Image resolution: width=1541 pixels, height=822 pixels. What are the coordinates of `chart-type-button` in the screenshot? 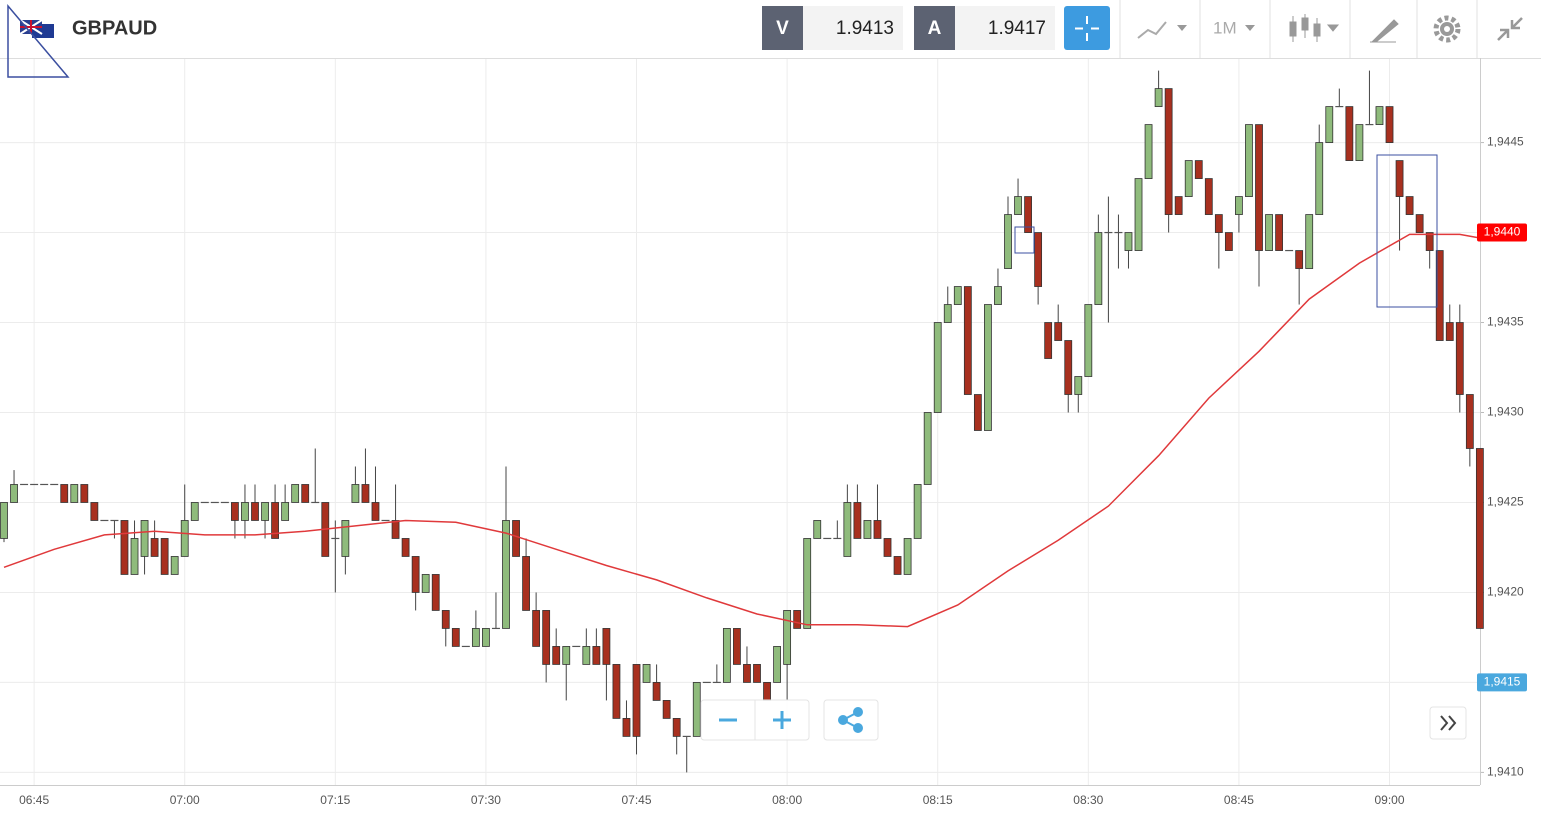 It's located at (1162, 30).